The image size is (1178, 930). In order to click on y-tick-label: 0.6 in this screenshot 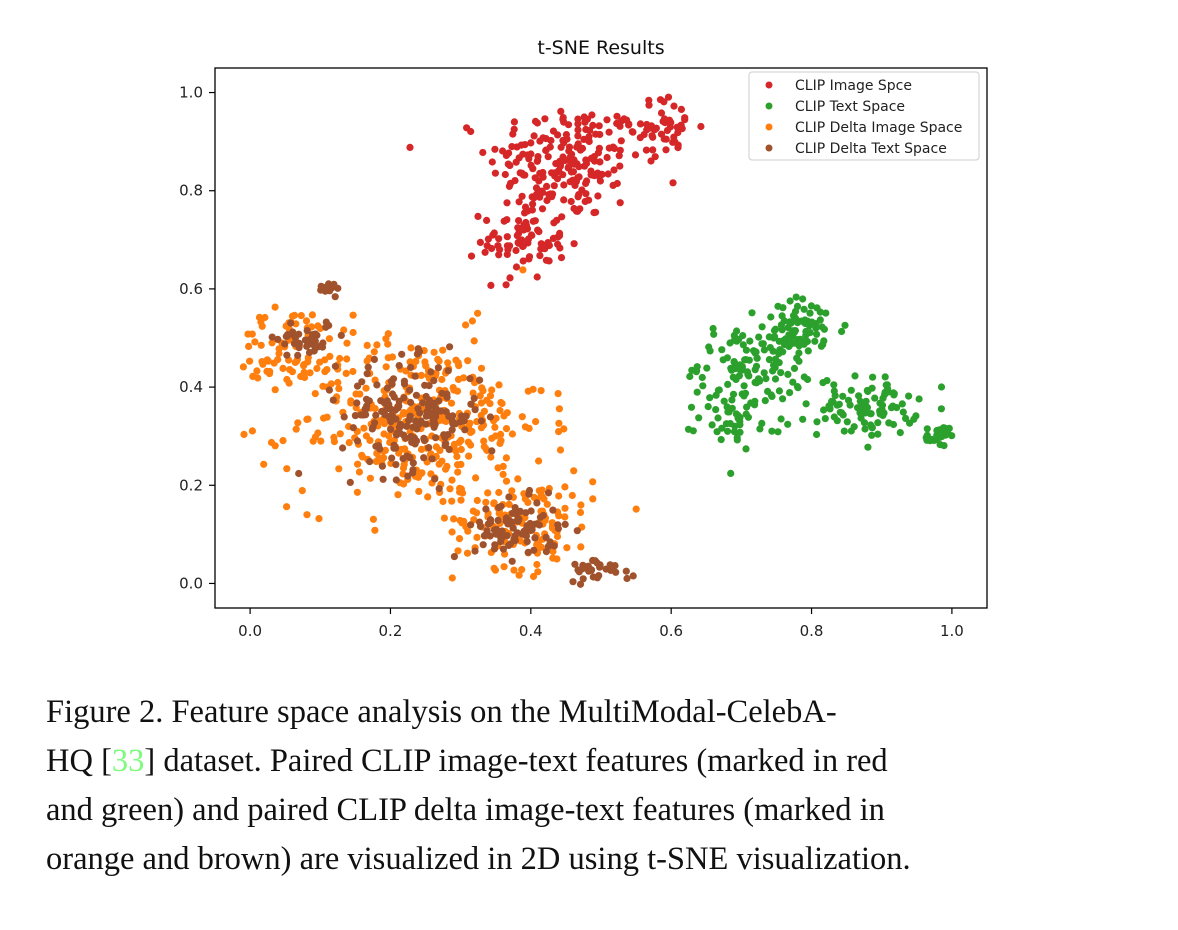, I will do `click(191, 289)`.